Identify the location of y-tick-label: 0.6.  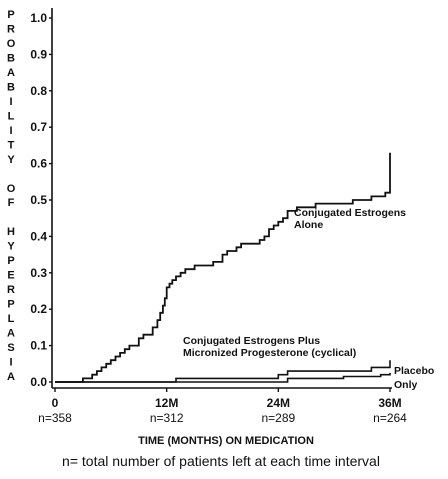
(38, 164).